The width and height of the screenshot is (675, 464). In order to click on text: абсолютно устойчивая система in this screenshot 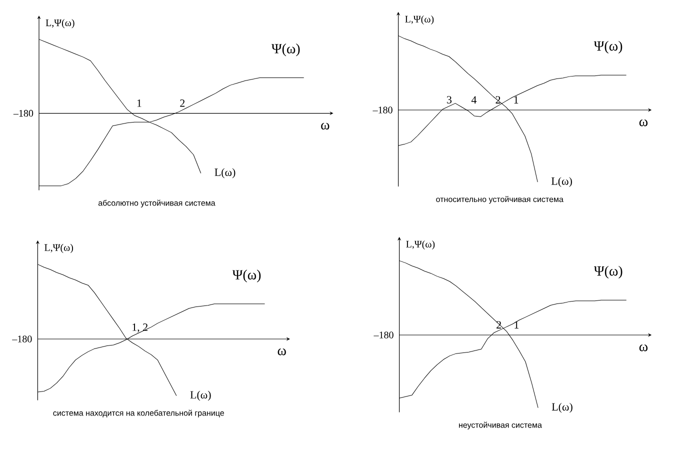, I will do `click(157, 204)`.